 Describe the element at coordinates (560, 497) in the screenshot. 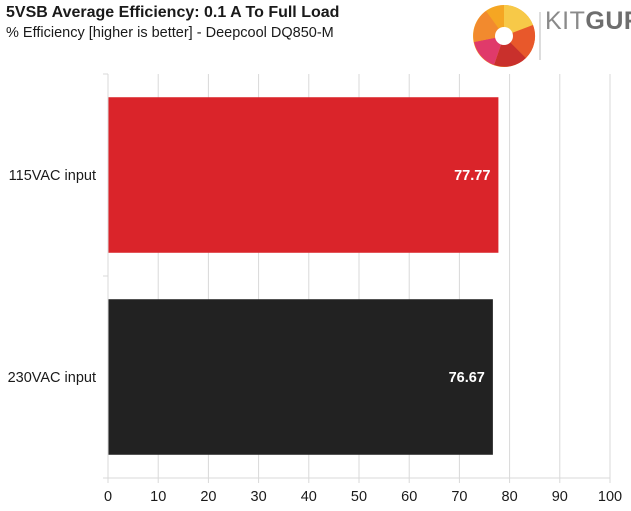

I see `x-tick-label: 90` at that location.